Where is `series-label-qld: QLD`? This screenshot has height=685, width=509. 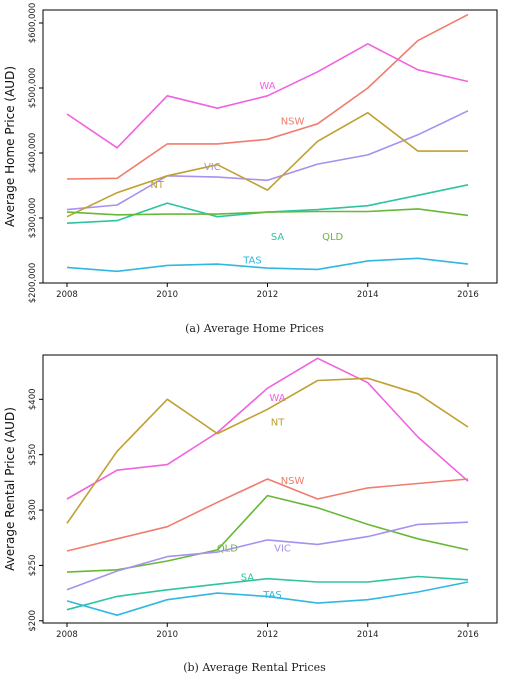 series-label-qld: QLD is located at coordinates (332, 237).